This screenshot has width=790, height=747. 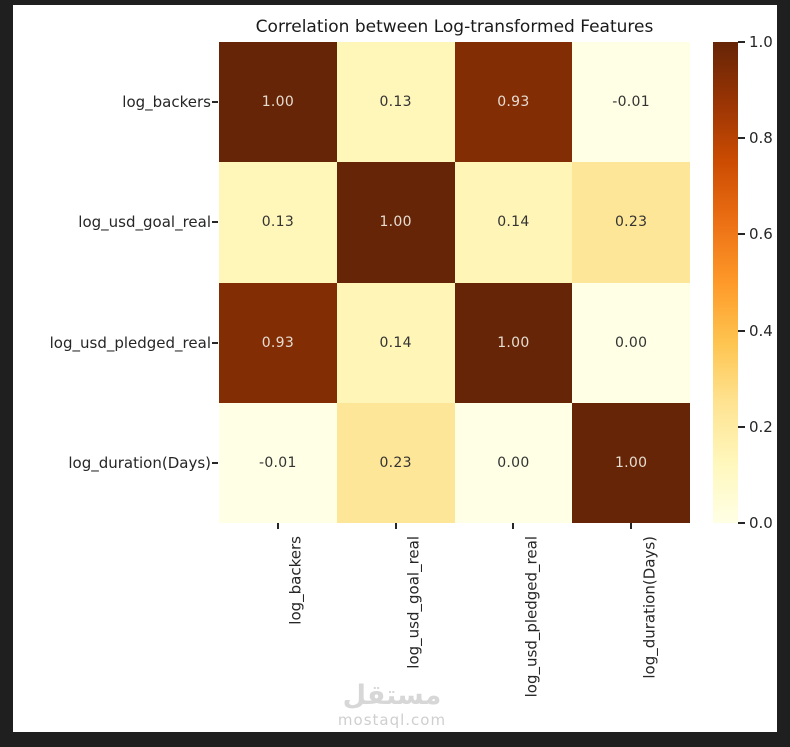 I want to click on x-axis-label-3: log_duration(Days), so click(x=649, y=607).